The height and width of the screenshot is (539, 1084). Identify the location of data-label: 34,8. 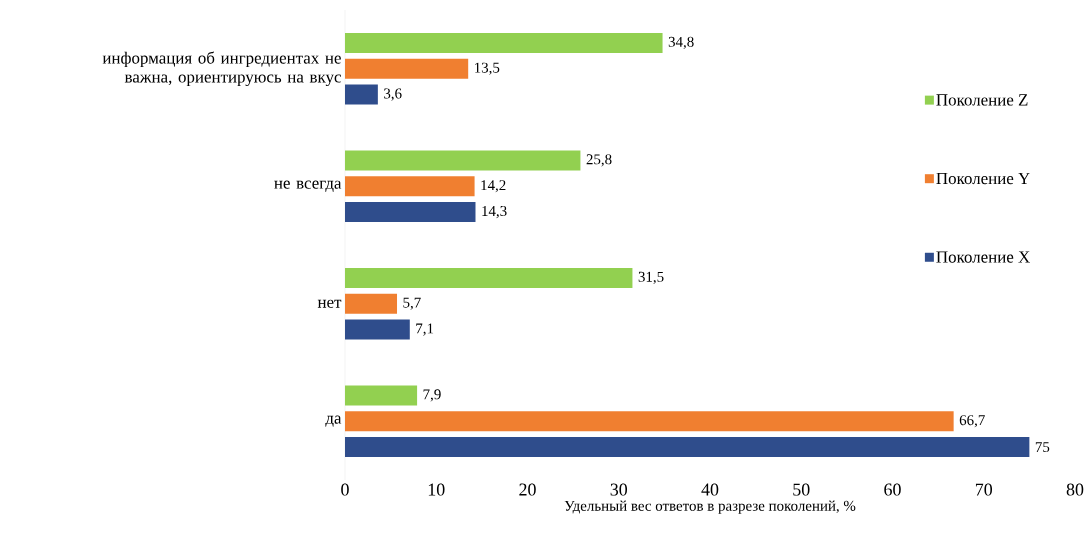
(681, 43).